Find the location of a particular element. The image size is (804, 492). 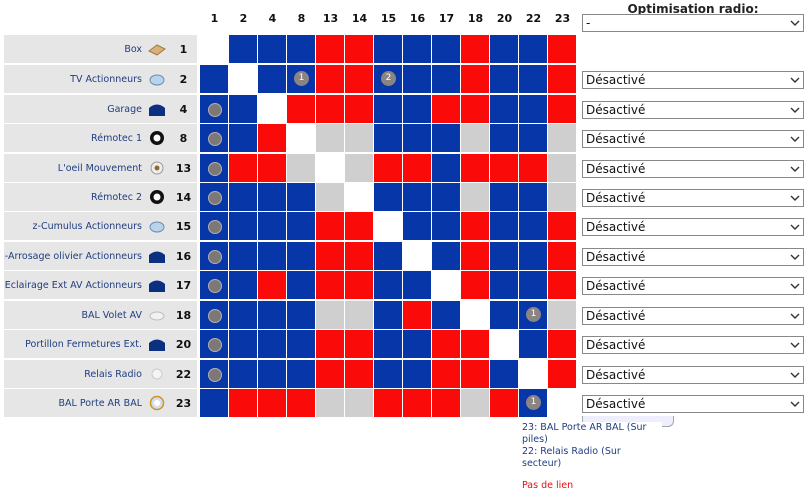

optimisation-select-20: Désactivé is located at coordinates (693, 345).